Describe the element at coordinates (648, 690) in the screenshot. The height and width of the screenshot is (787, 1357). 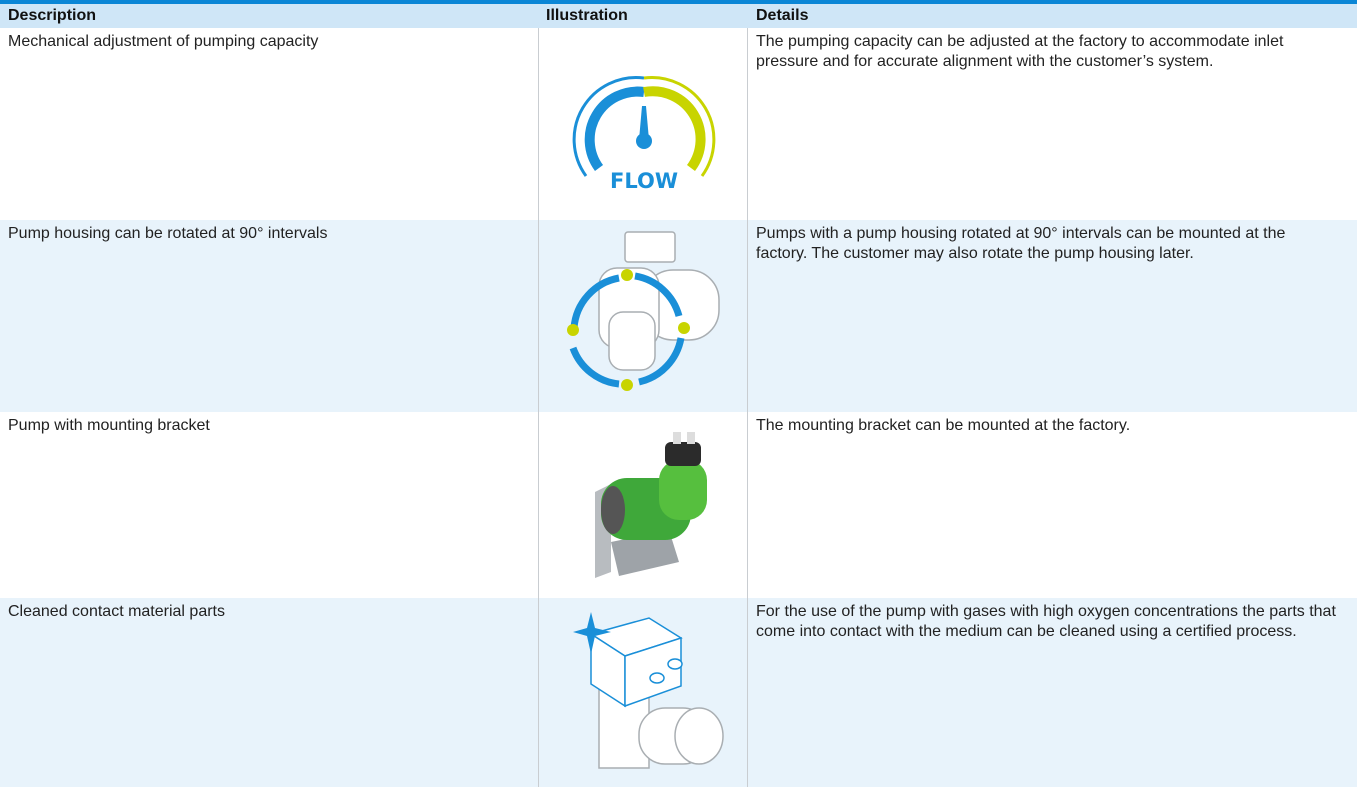
I see `cleaned-parts-icon` at that location.